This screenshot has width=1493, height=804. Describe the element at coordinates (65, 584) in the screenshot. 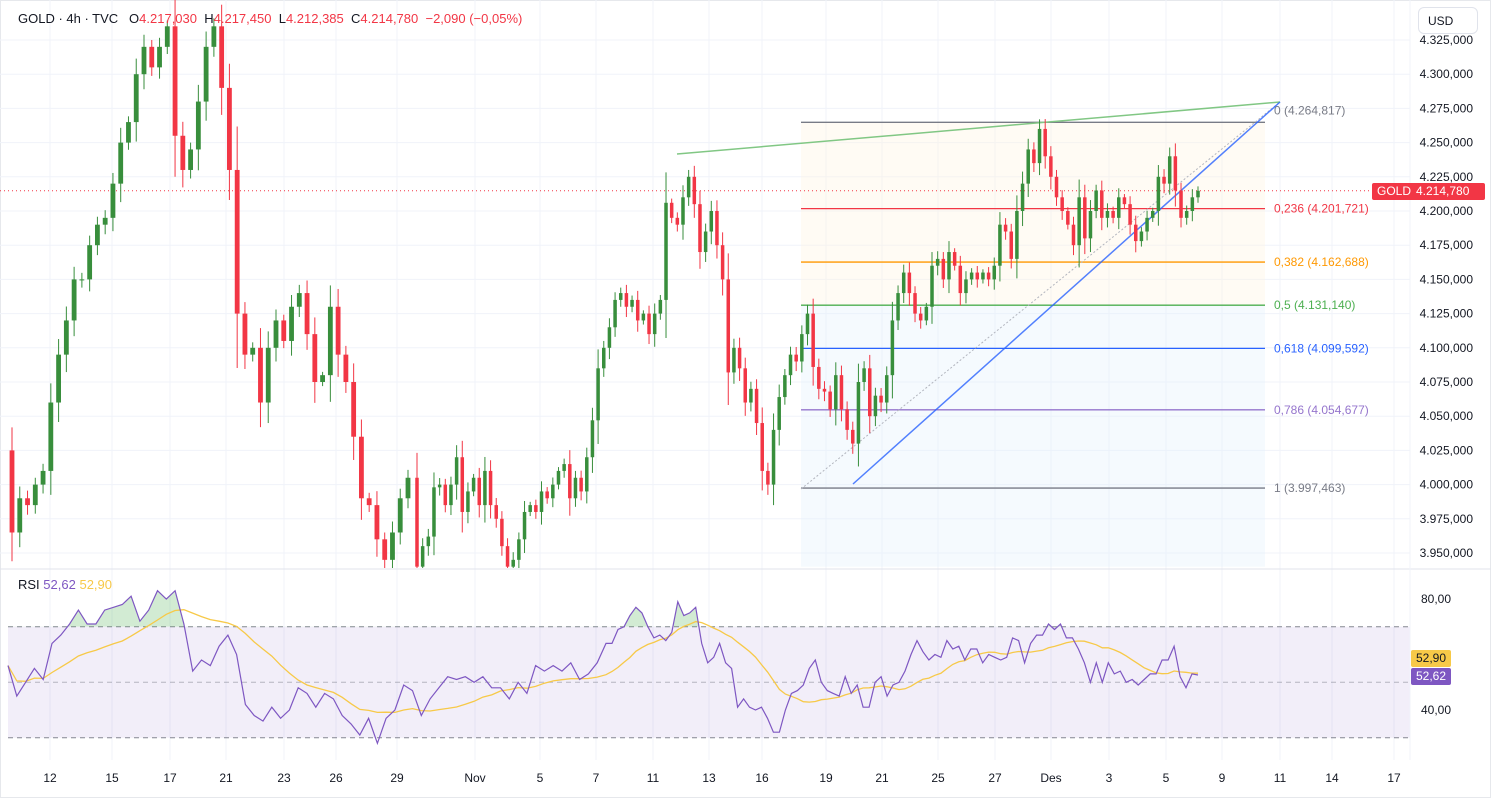

I see `rsi-legend: RSI 52,62 52,90` at that location.